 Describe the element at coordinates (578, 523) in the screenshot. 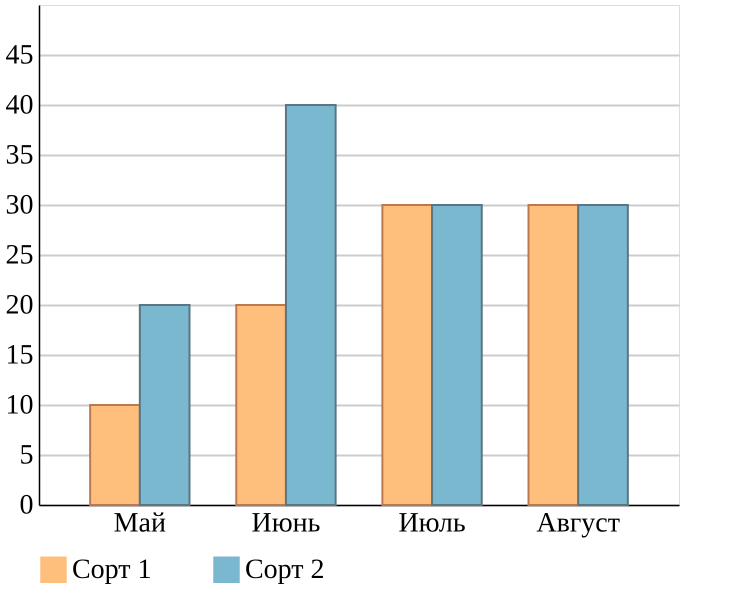

I see `x-tick-label: Август` at that location.